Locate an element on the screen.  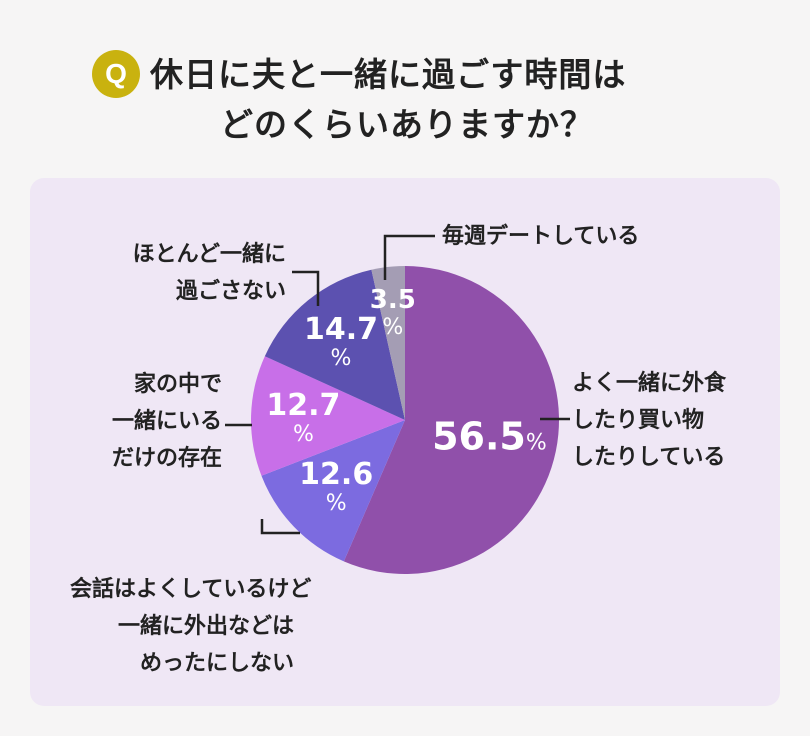
slice-value-label: 56.5% is located at coordinates (489, 437).